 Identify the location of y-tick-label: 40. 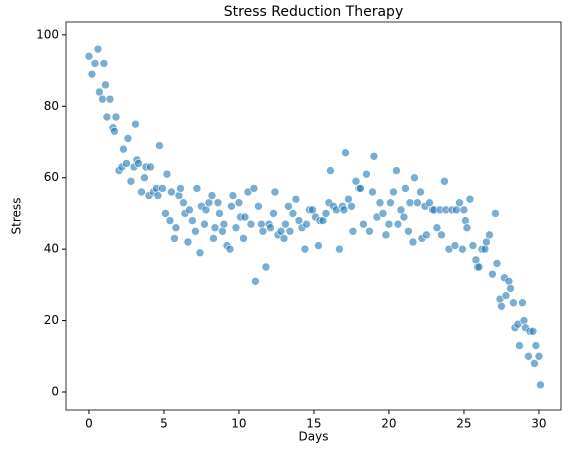
(51, 249).